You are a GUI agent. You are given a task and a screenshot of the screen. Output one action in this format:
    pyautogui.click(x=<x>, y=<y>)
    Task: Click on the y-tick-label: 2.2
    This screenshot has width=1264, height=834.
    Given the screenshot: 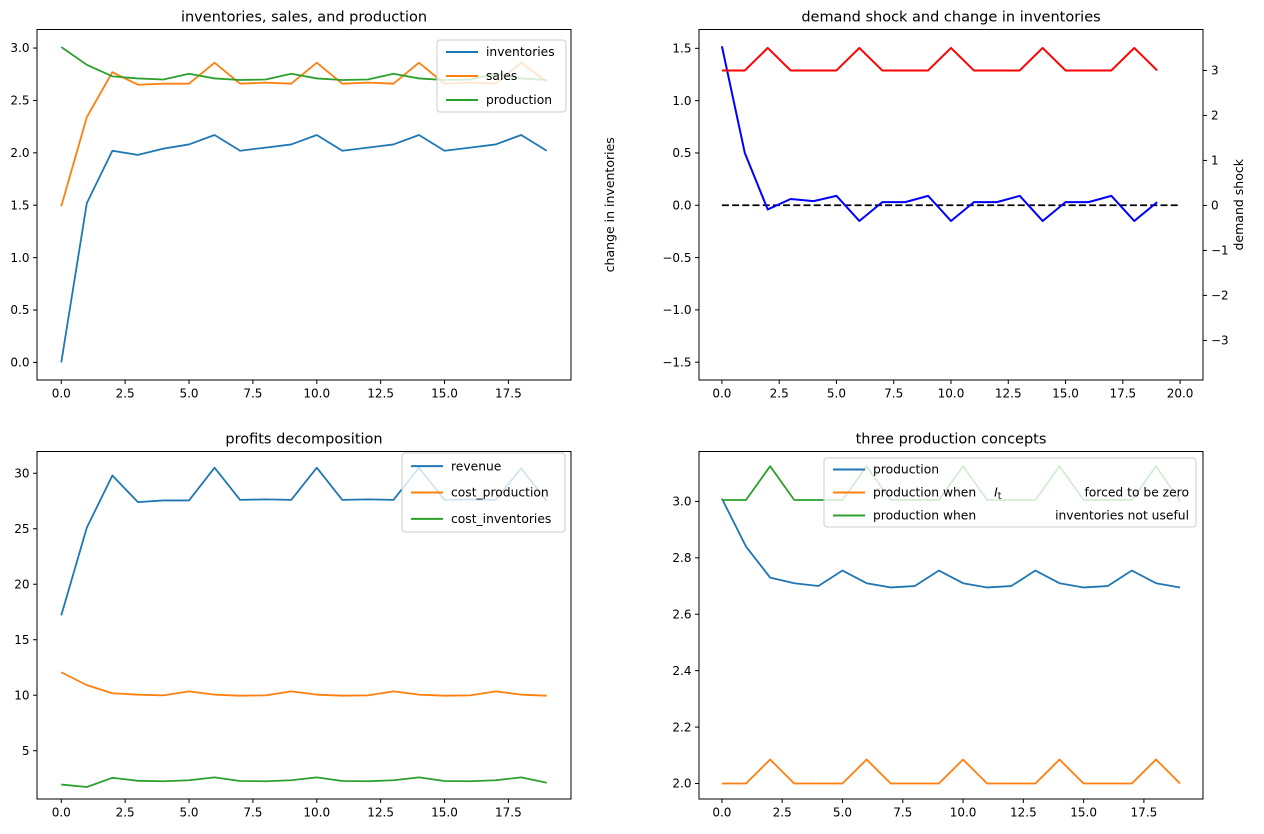 What is the action you would take?
    pyautogui.click(x=681, y=727)
    